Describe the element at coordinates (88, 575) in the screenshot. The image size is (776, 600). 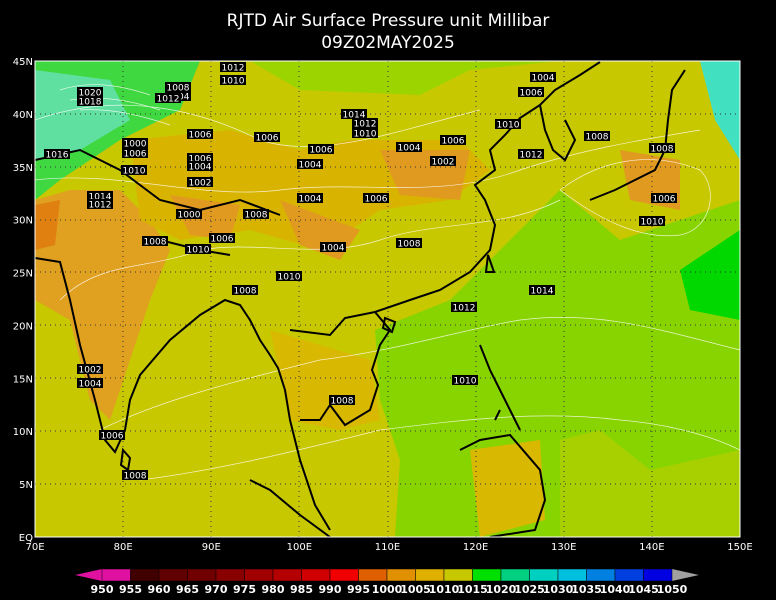
I see `colorbar-under` at that location.